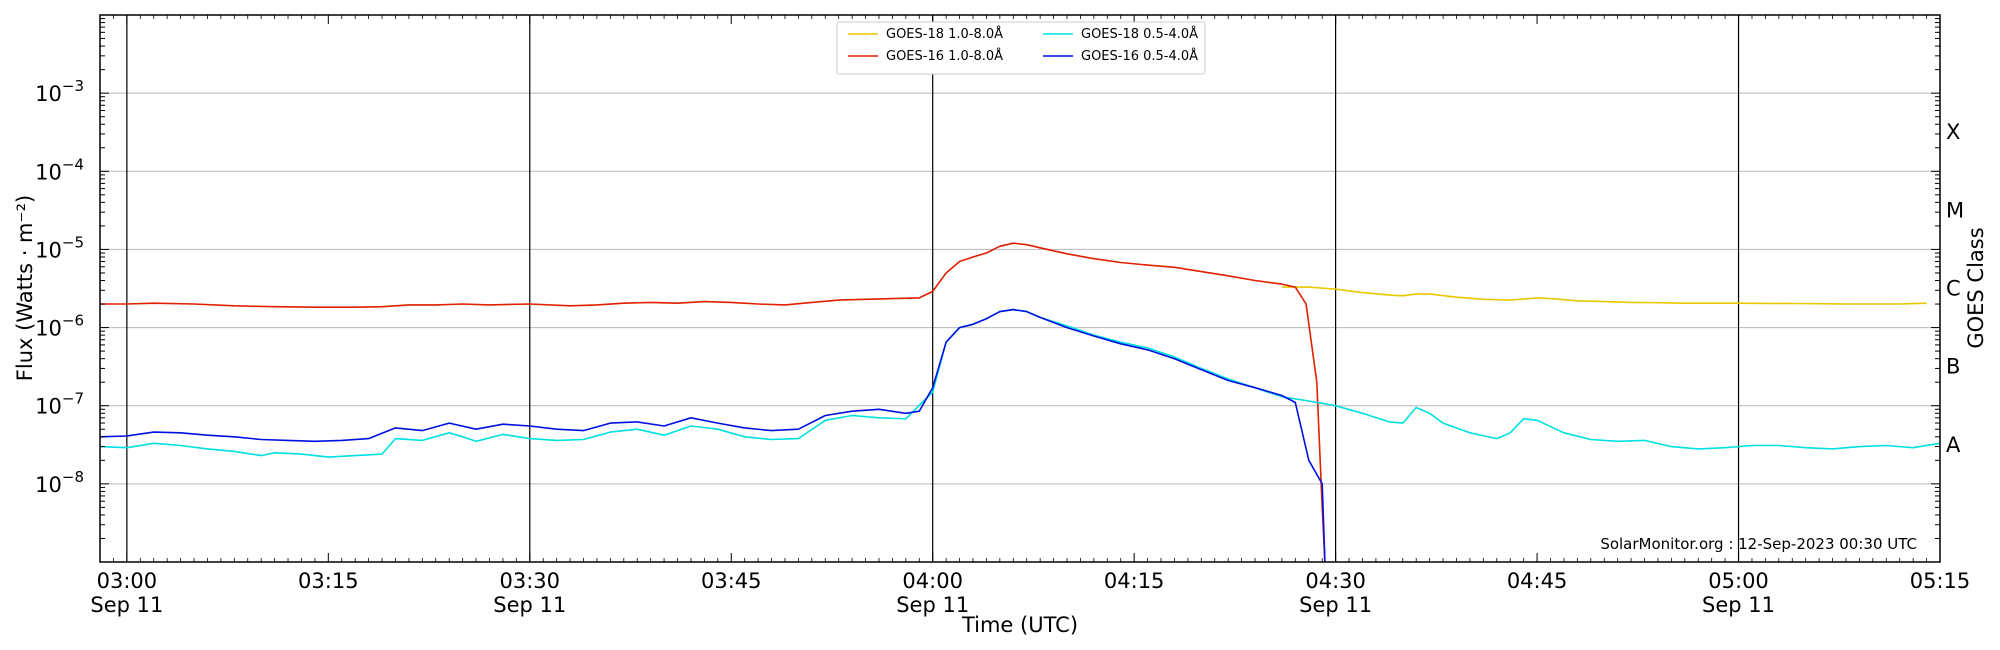 This screenshot has height=650, width=2000. Describe the element at coordinates (1134, 581) in the screenshot. I see `x-tick-label: 04:15` at that location.